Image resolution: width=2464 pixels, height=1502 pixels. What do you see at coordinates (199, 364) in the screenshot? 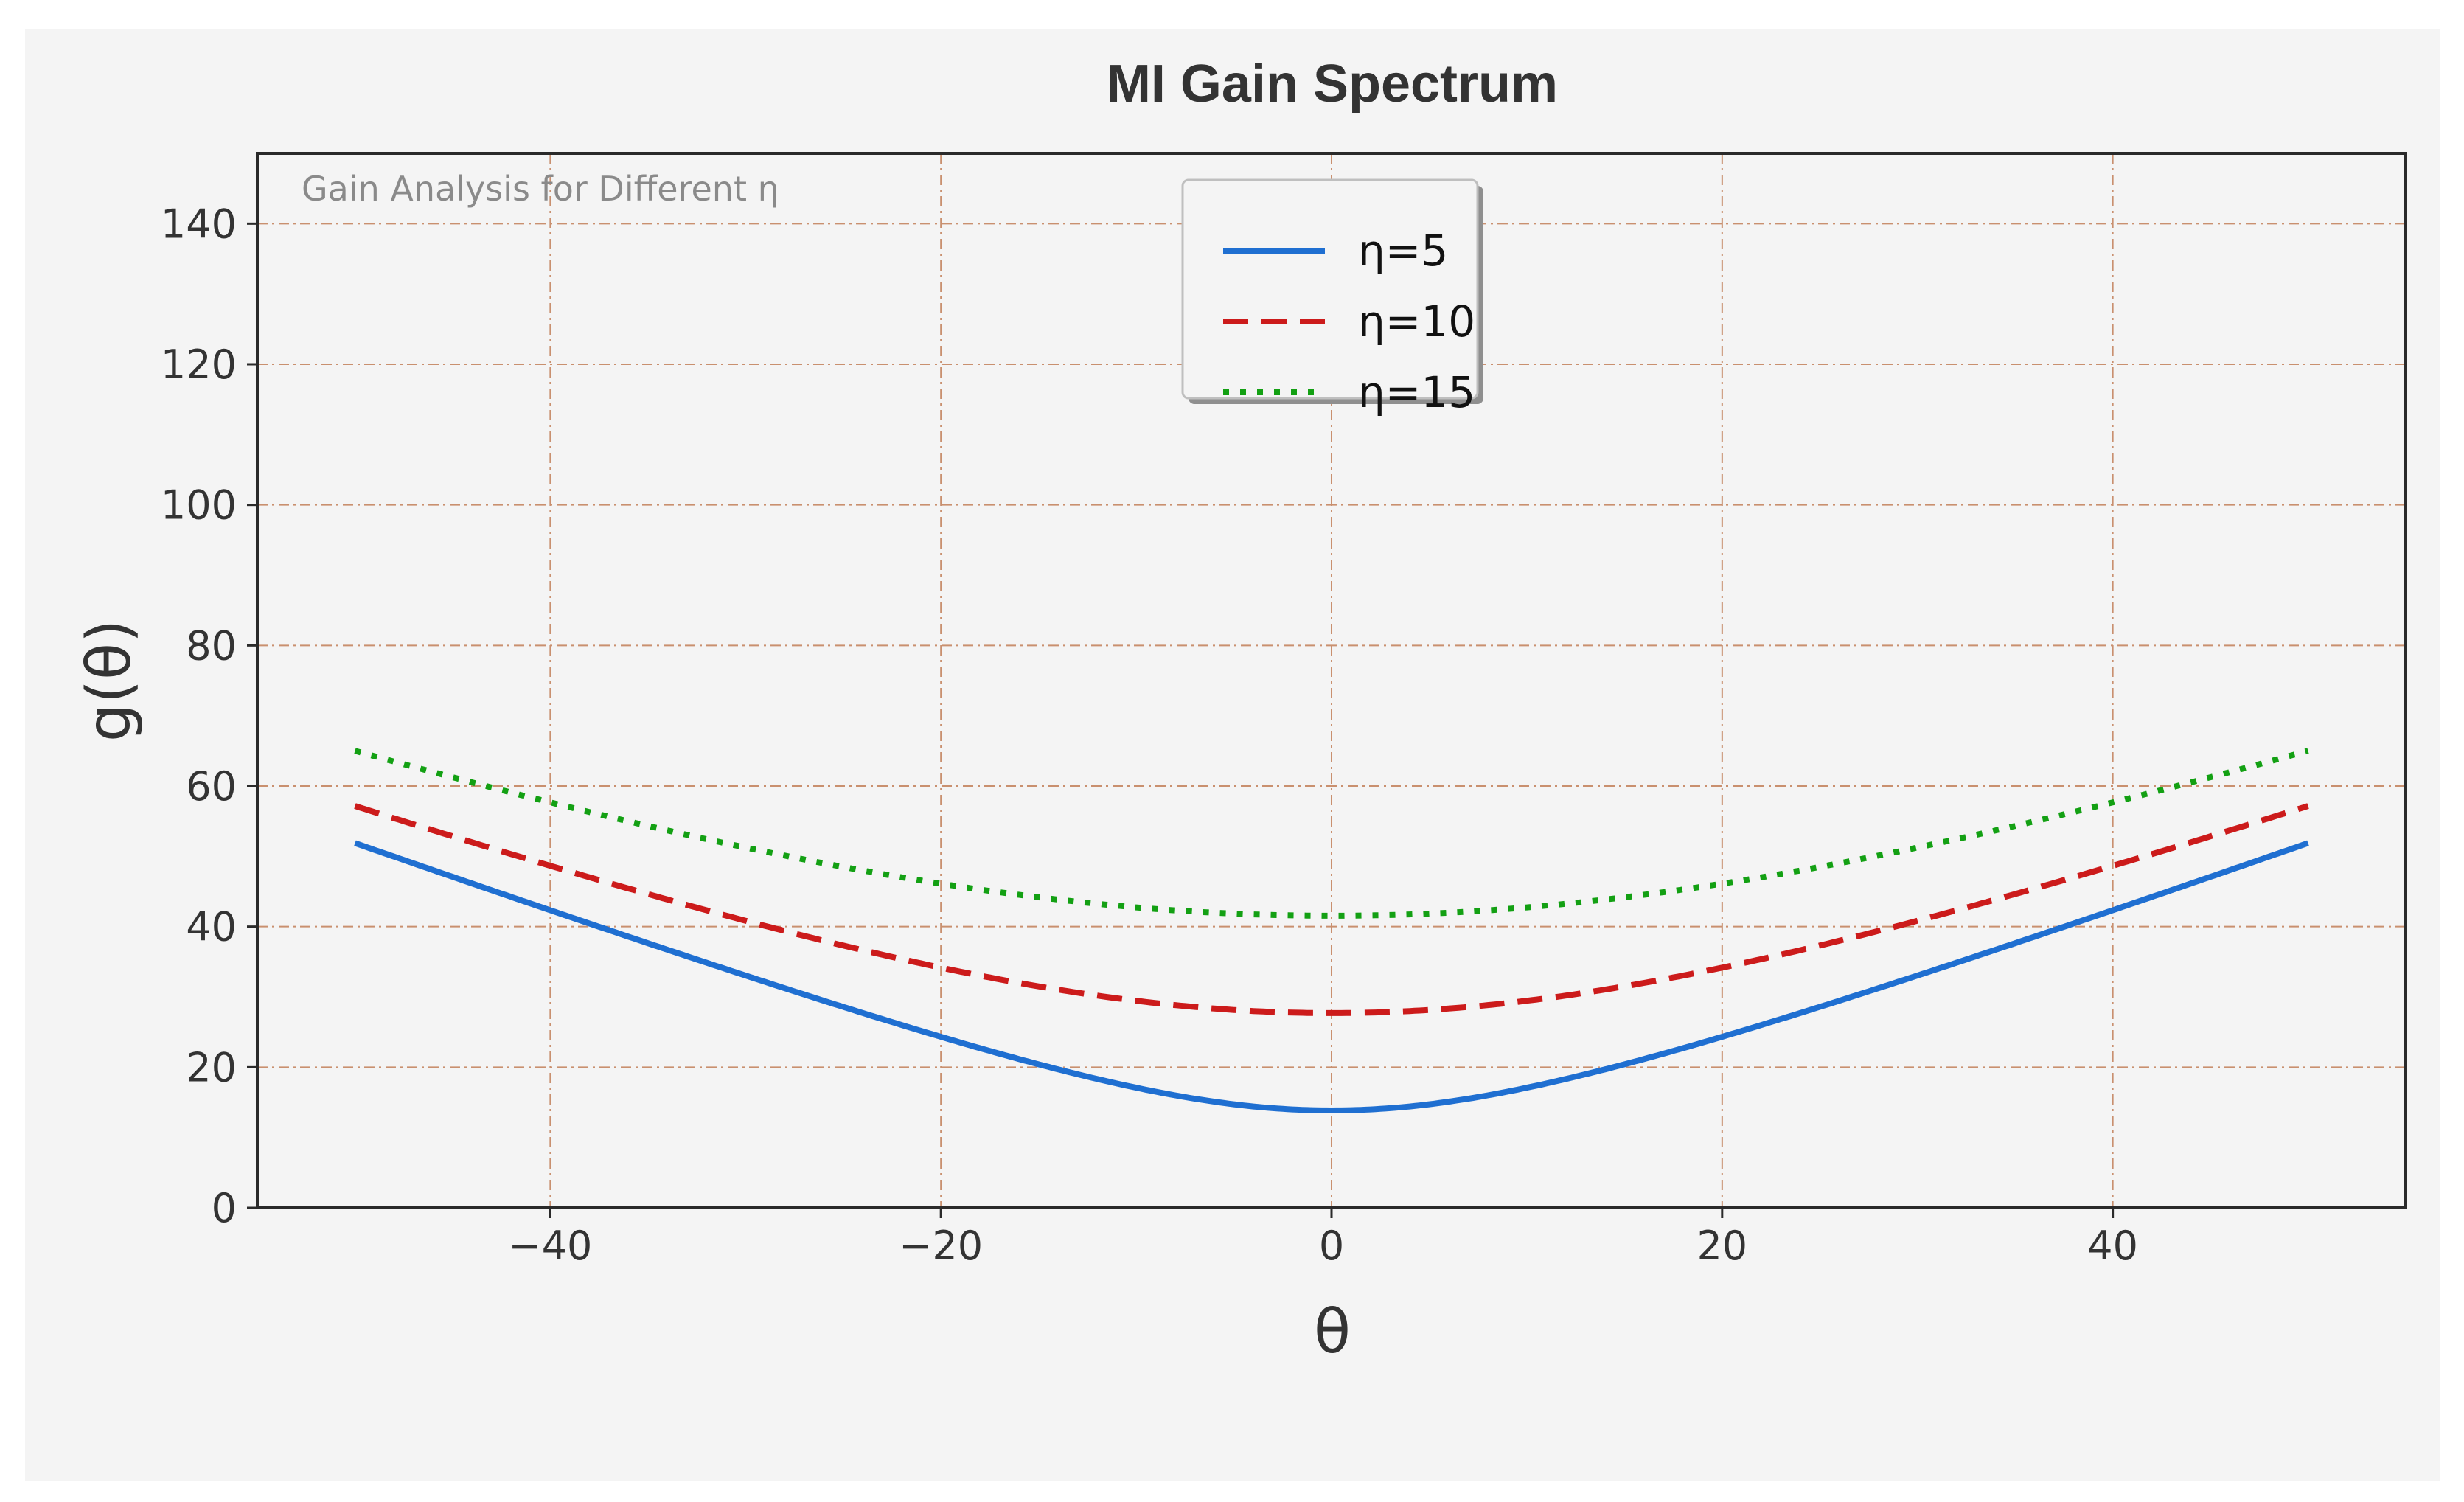
I see `y-tick-label: 120` at bounding box center [199, 364].